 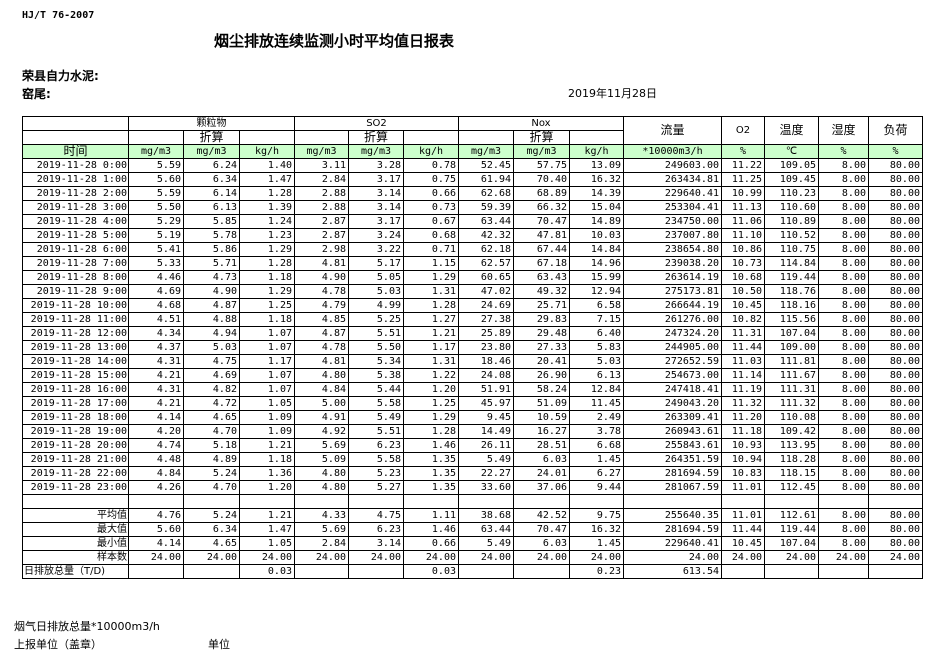 I want to click on stats-value: 613.54, so click(x=672, y=571).